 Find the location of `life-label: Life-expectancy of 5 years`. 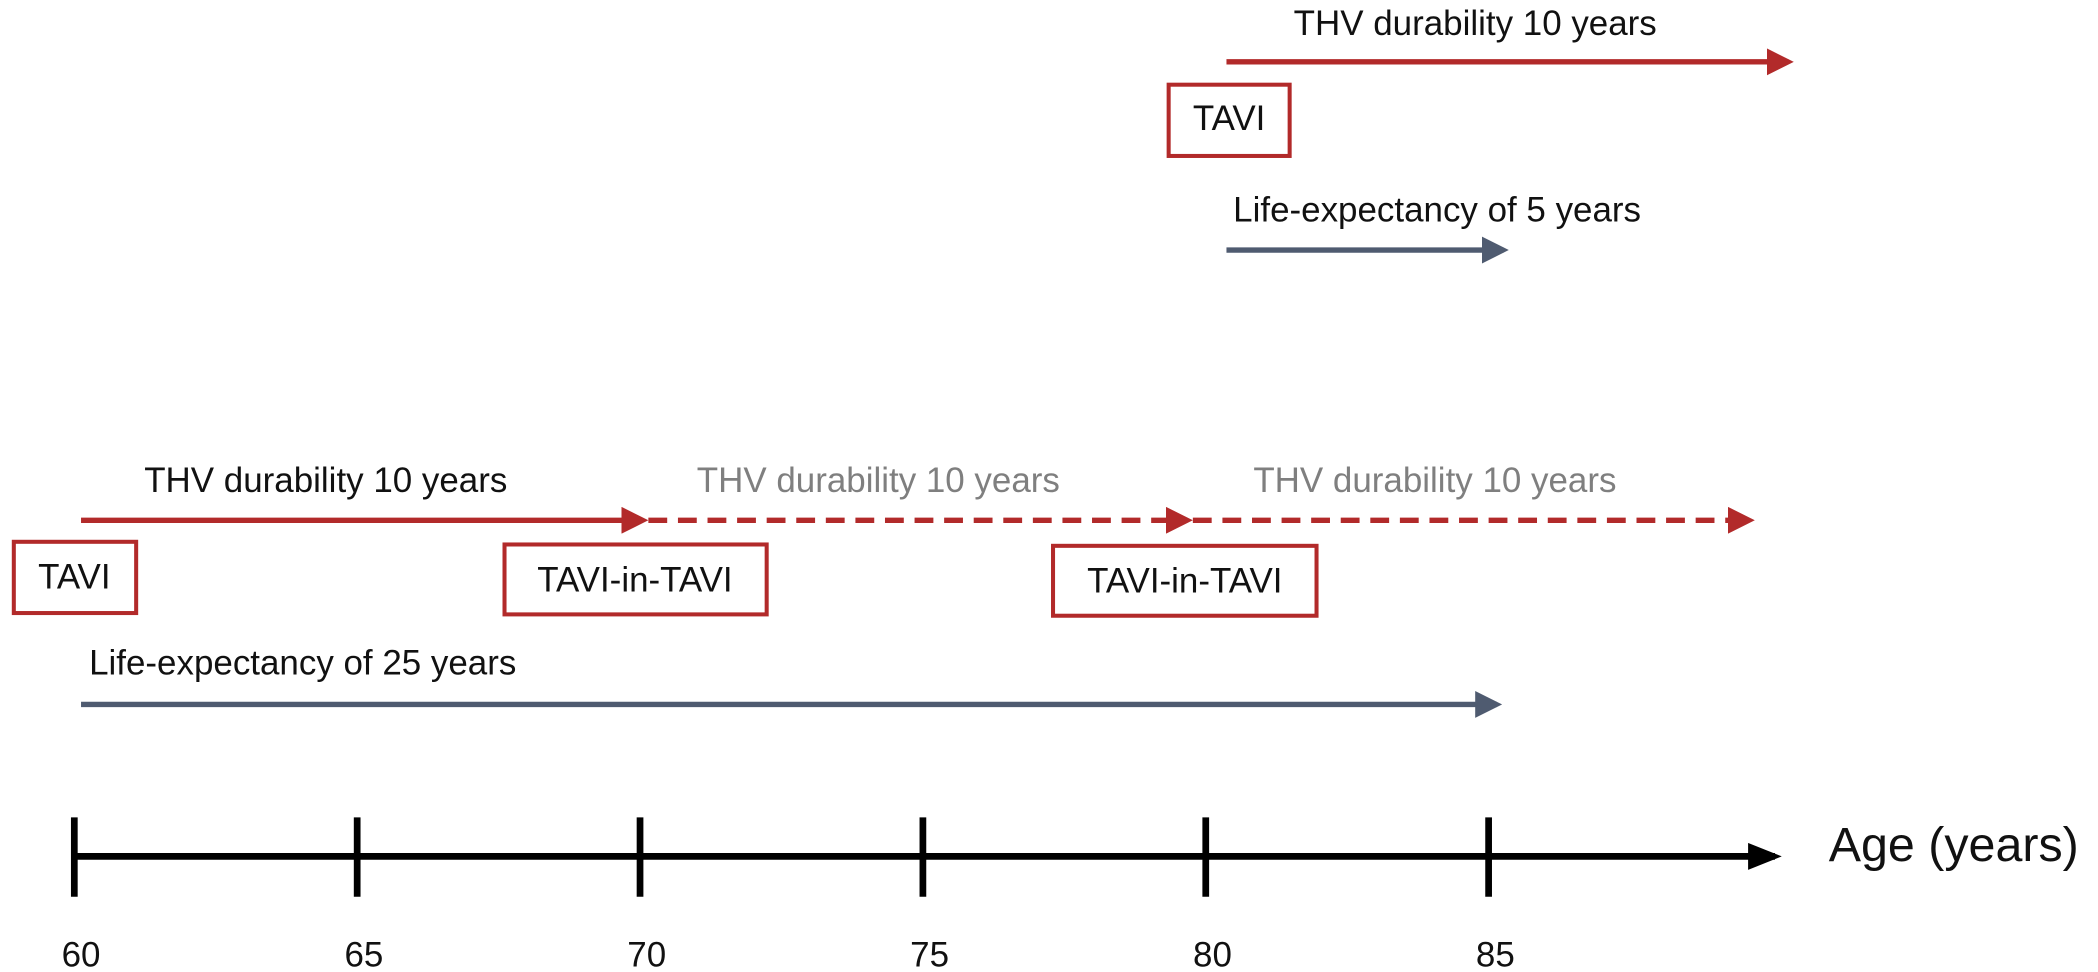

life-label: Life-expectancy of 5 years is located at coordinates (1437, 210).